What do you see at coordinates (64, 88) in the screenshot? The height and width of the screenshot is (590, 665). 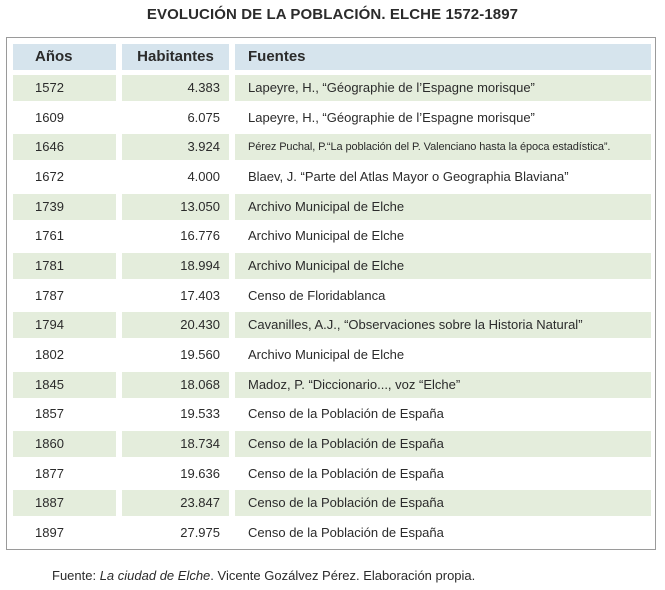 I see `cell-year: 1572` at bounding box center [64, 88].